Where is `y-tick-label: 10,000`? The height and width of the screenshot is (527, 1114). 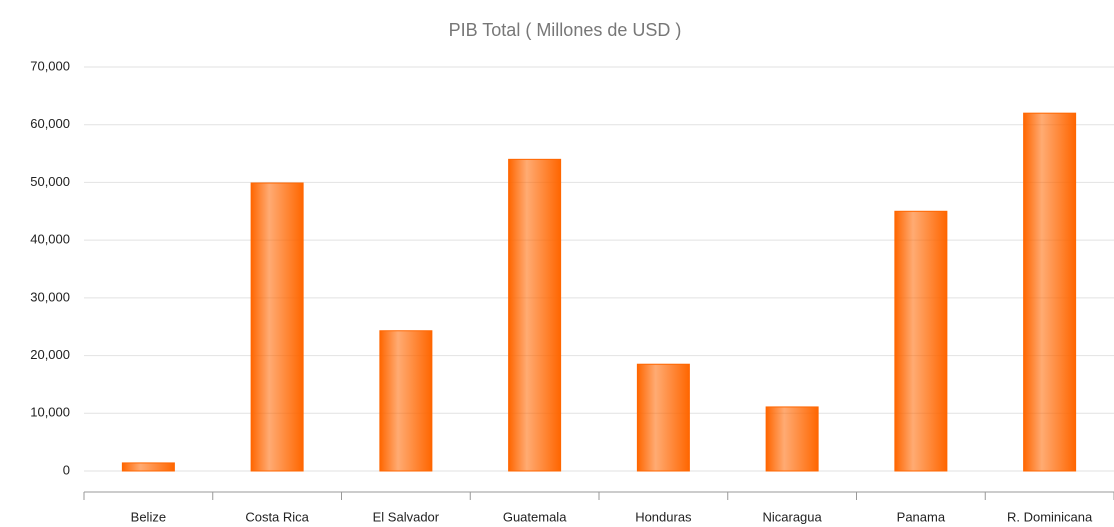
y-tick-label: 10,000 is located at coordinates (50, 412).